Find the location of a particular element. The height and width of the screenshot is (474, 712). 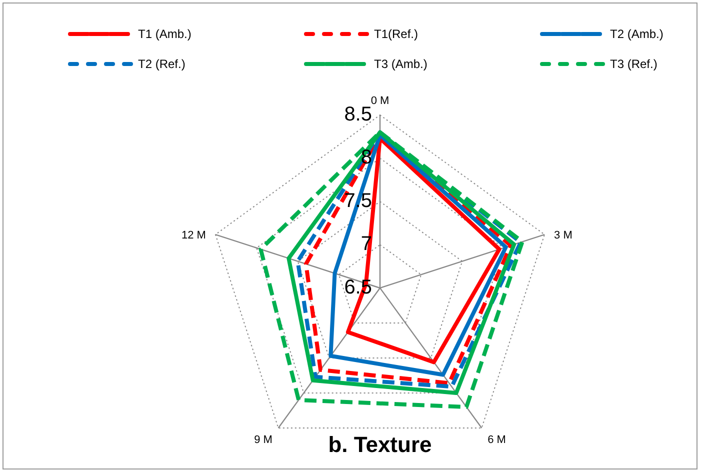

legend-label: T3 (Ref.) is located at coordinates (634, 64).